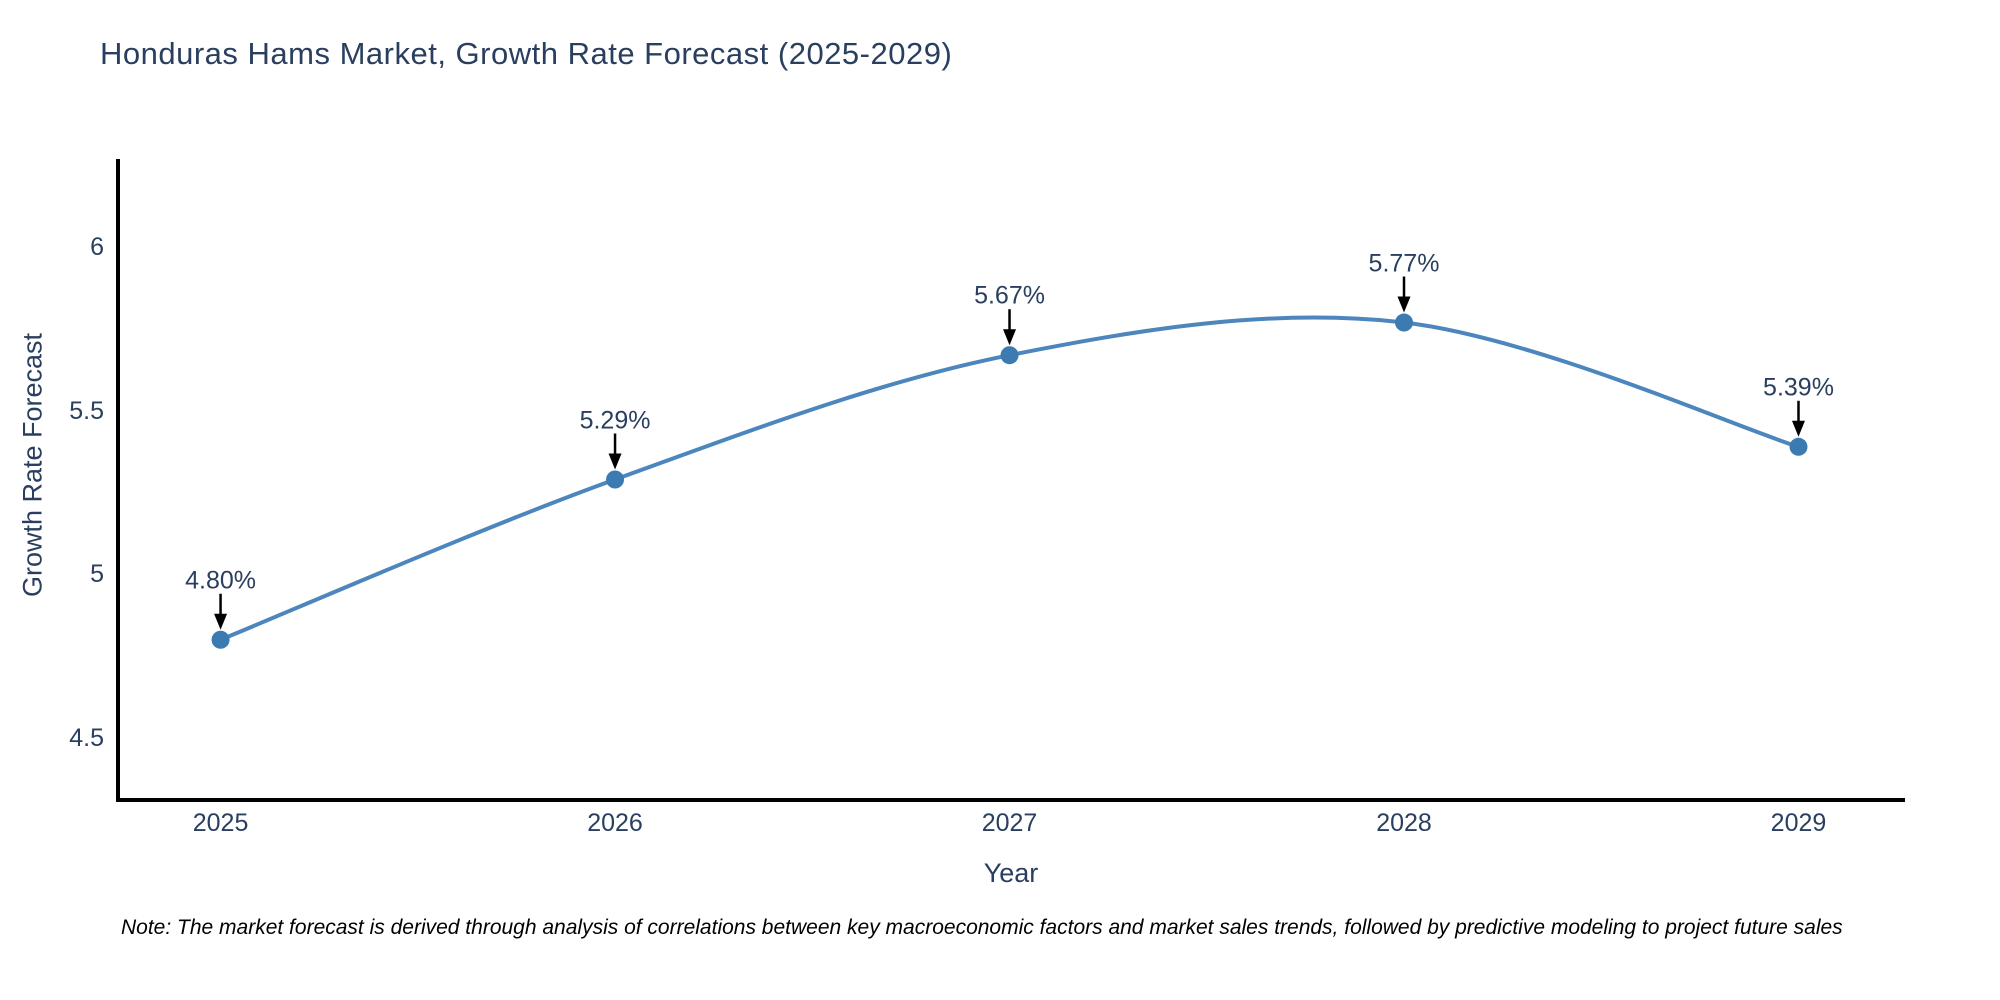 Image resolution: width=2000 pixels, height=1000 pixels. What do you see at coordinates (220, 639) in the screenshot?
I see `data-point-marker-2025` at bounding box center [220, 639].